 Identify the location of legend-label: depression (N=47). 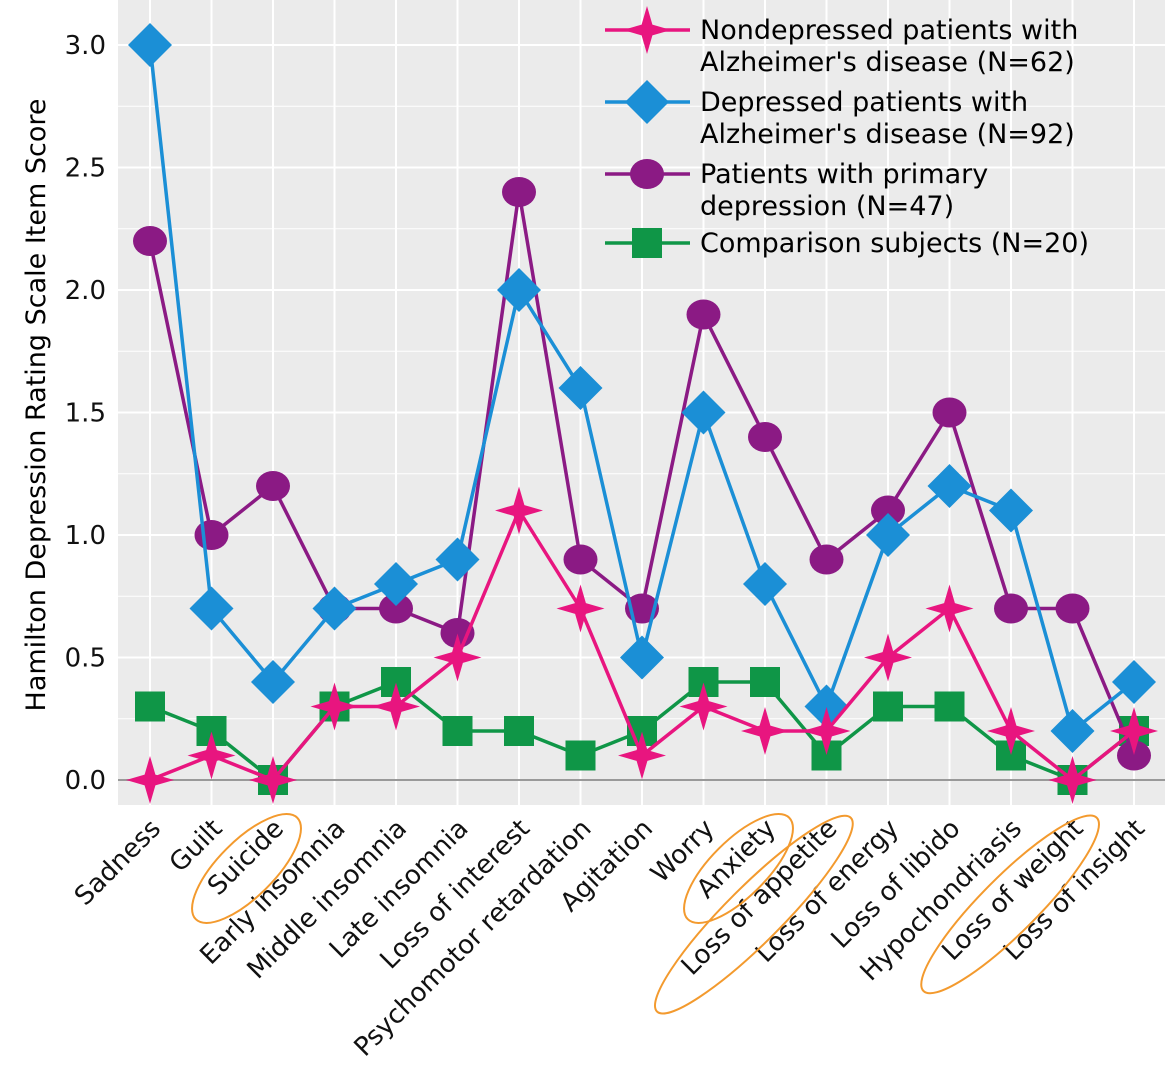
(827, 206).